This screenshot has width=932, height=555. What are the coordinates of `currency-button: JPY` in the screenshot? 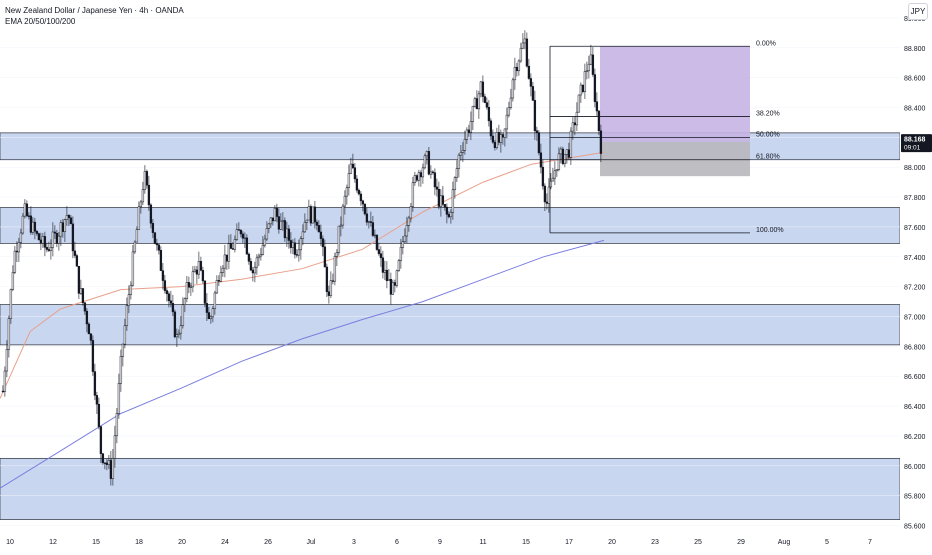 It's located at (918, 11).